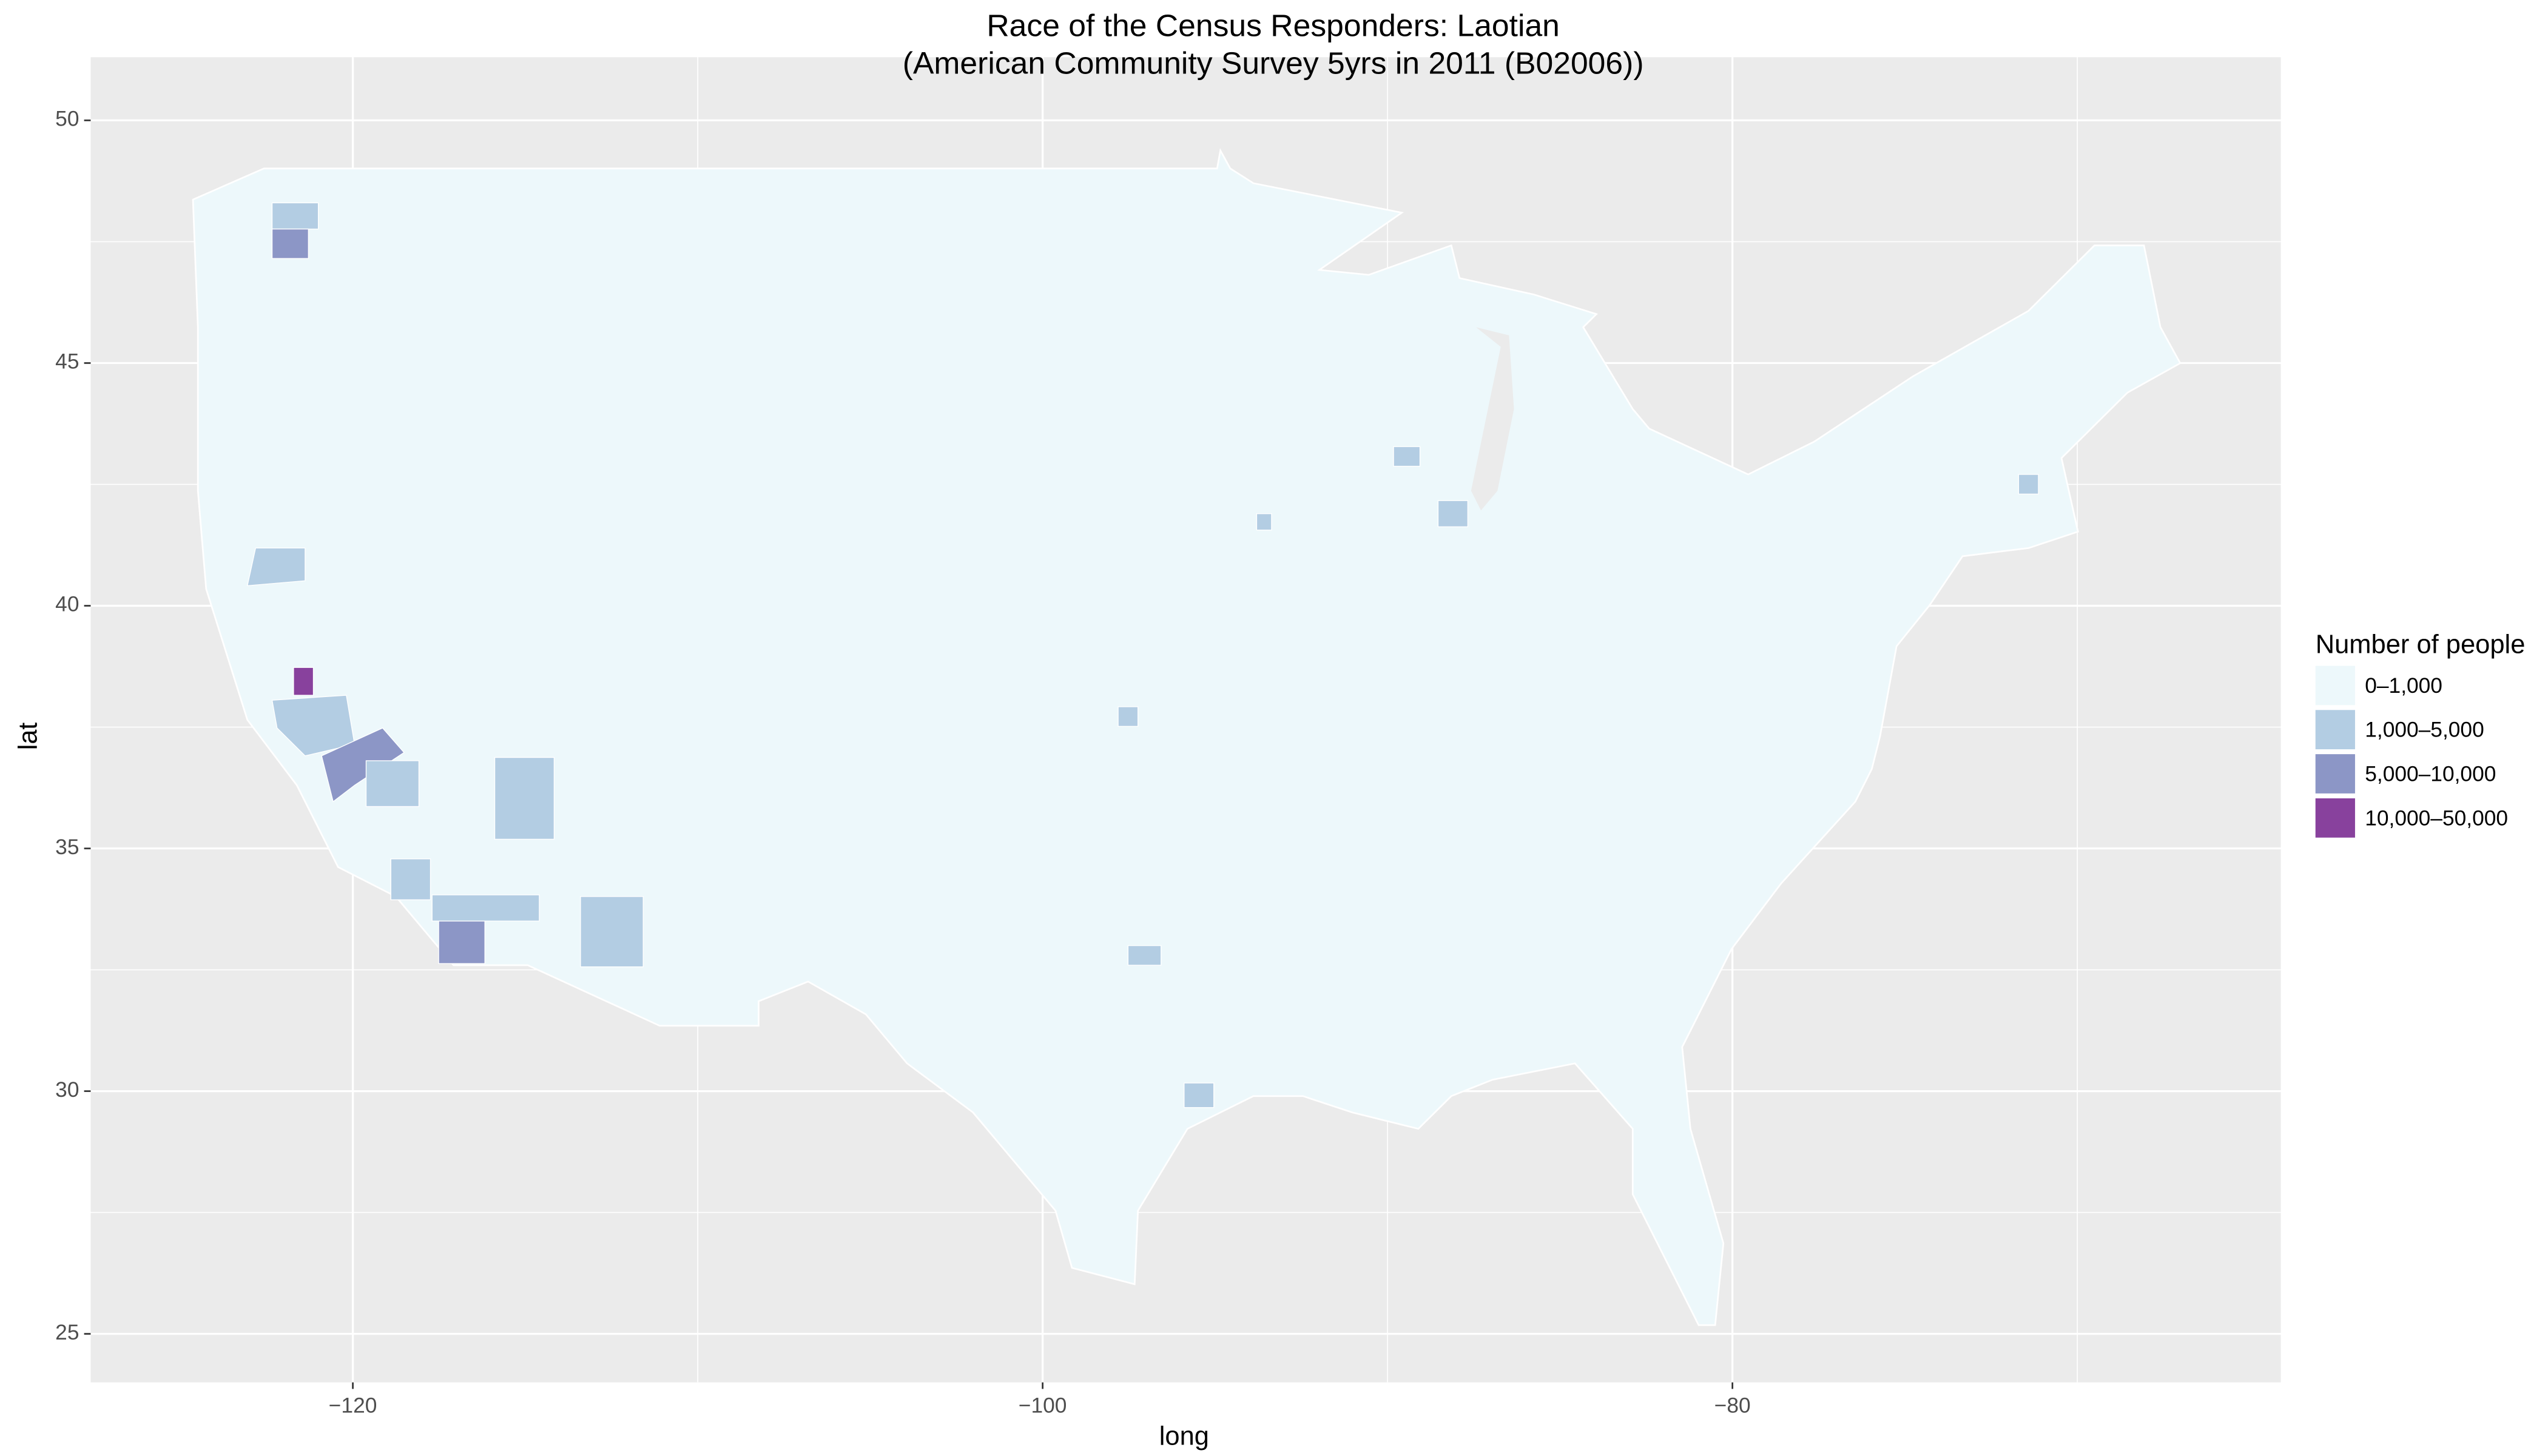  What do you see at coordinates (2430, 774) in the screenshot?
I see `legend-label: 5,000–10,000` at bounding box center [2430, 774].